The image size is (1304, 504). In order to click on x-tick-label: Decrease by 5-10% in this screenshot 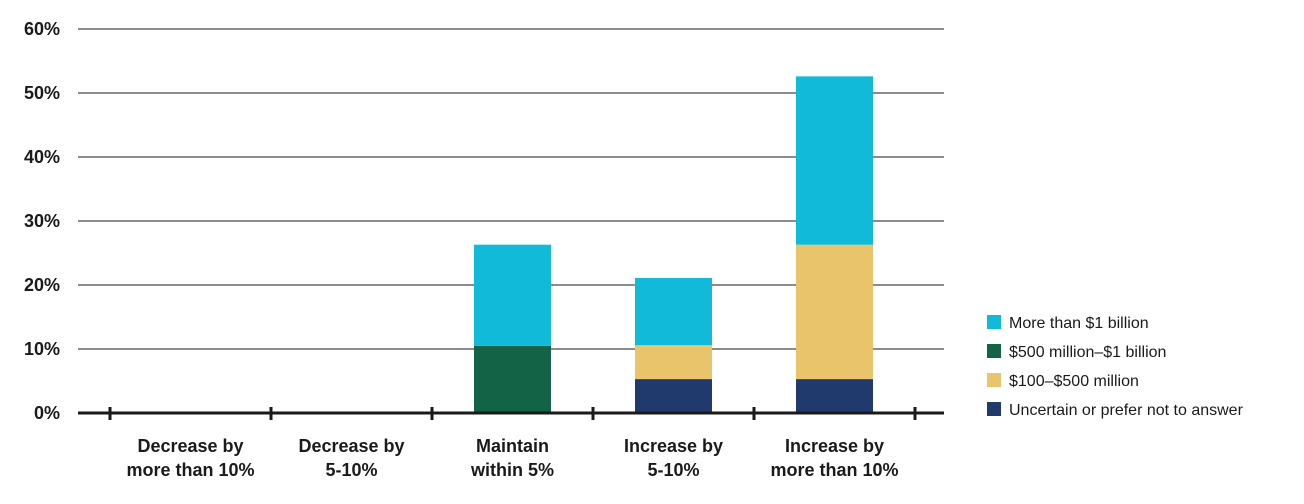, I will do `click(351, 458)`.